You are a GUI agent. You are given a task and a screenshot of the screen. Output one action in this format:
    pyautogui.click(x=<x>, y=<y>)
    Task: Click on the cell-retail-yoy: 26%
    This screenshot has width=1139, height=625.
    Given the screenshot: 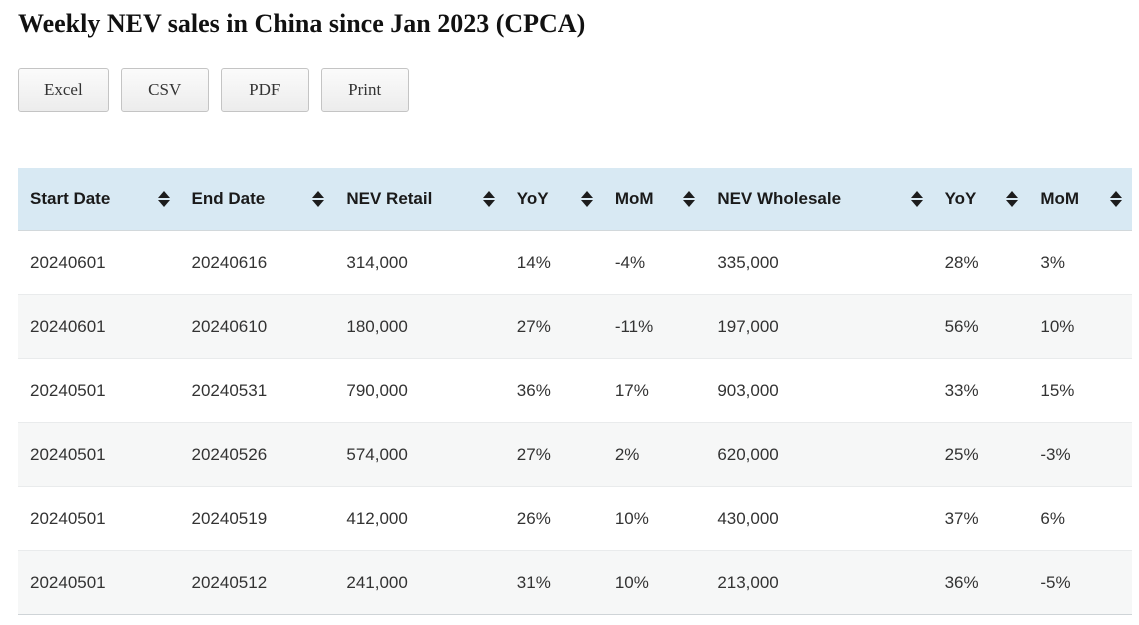 What is the action you would take?
    pyautogui.click(x=533, y=518)
    